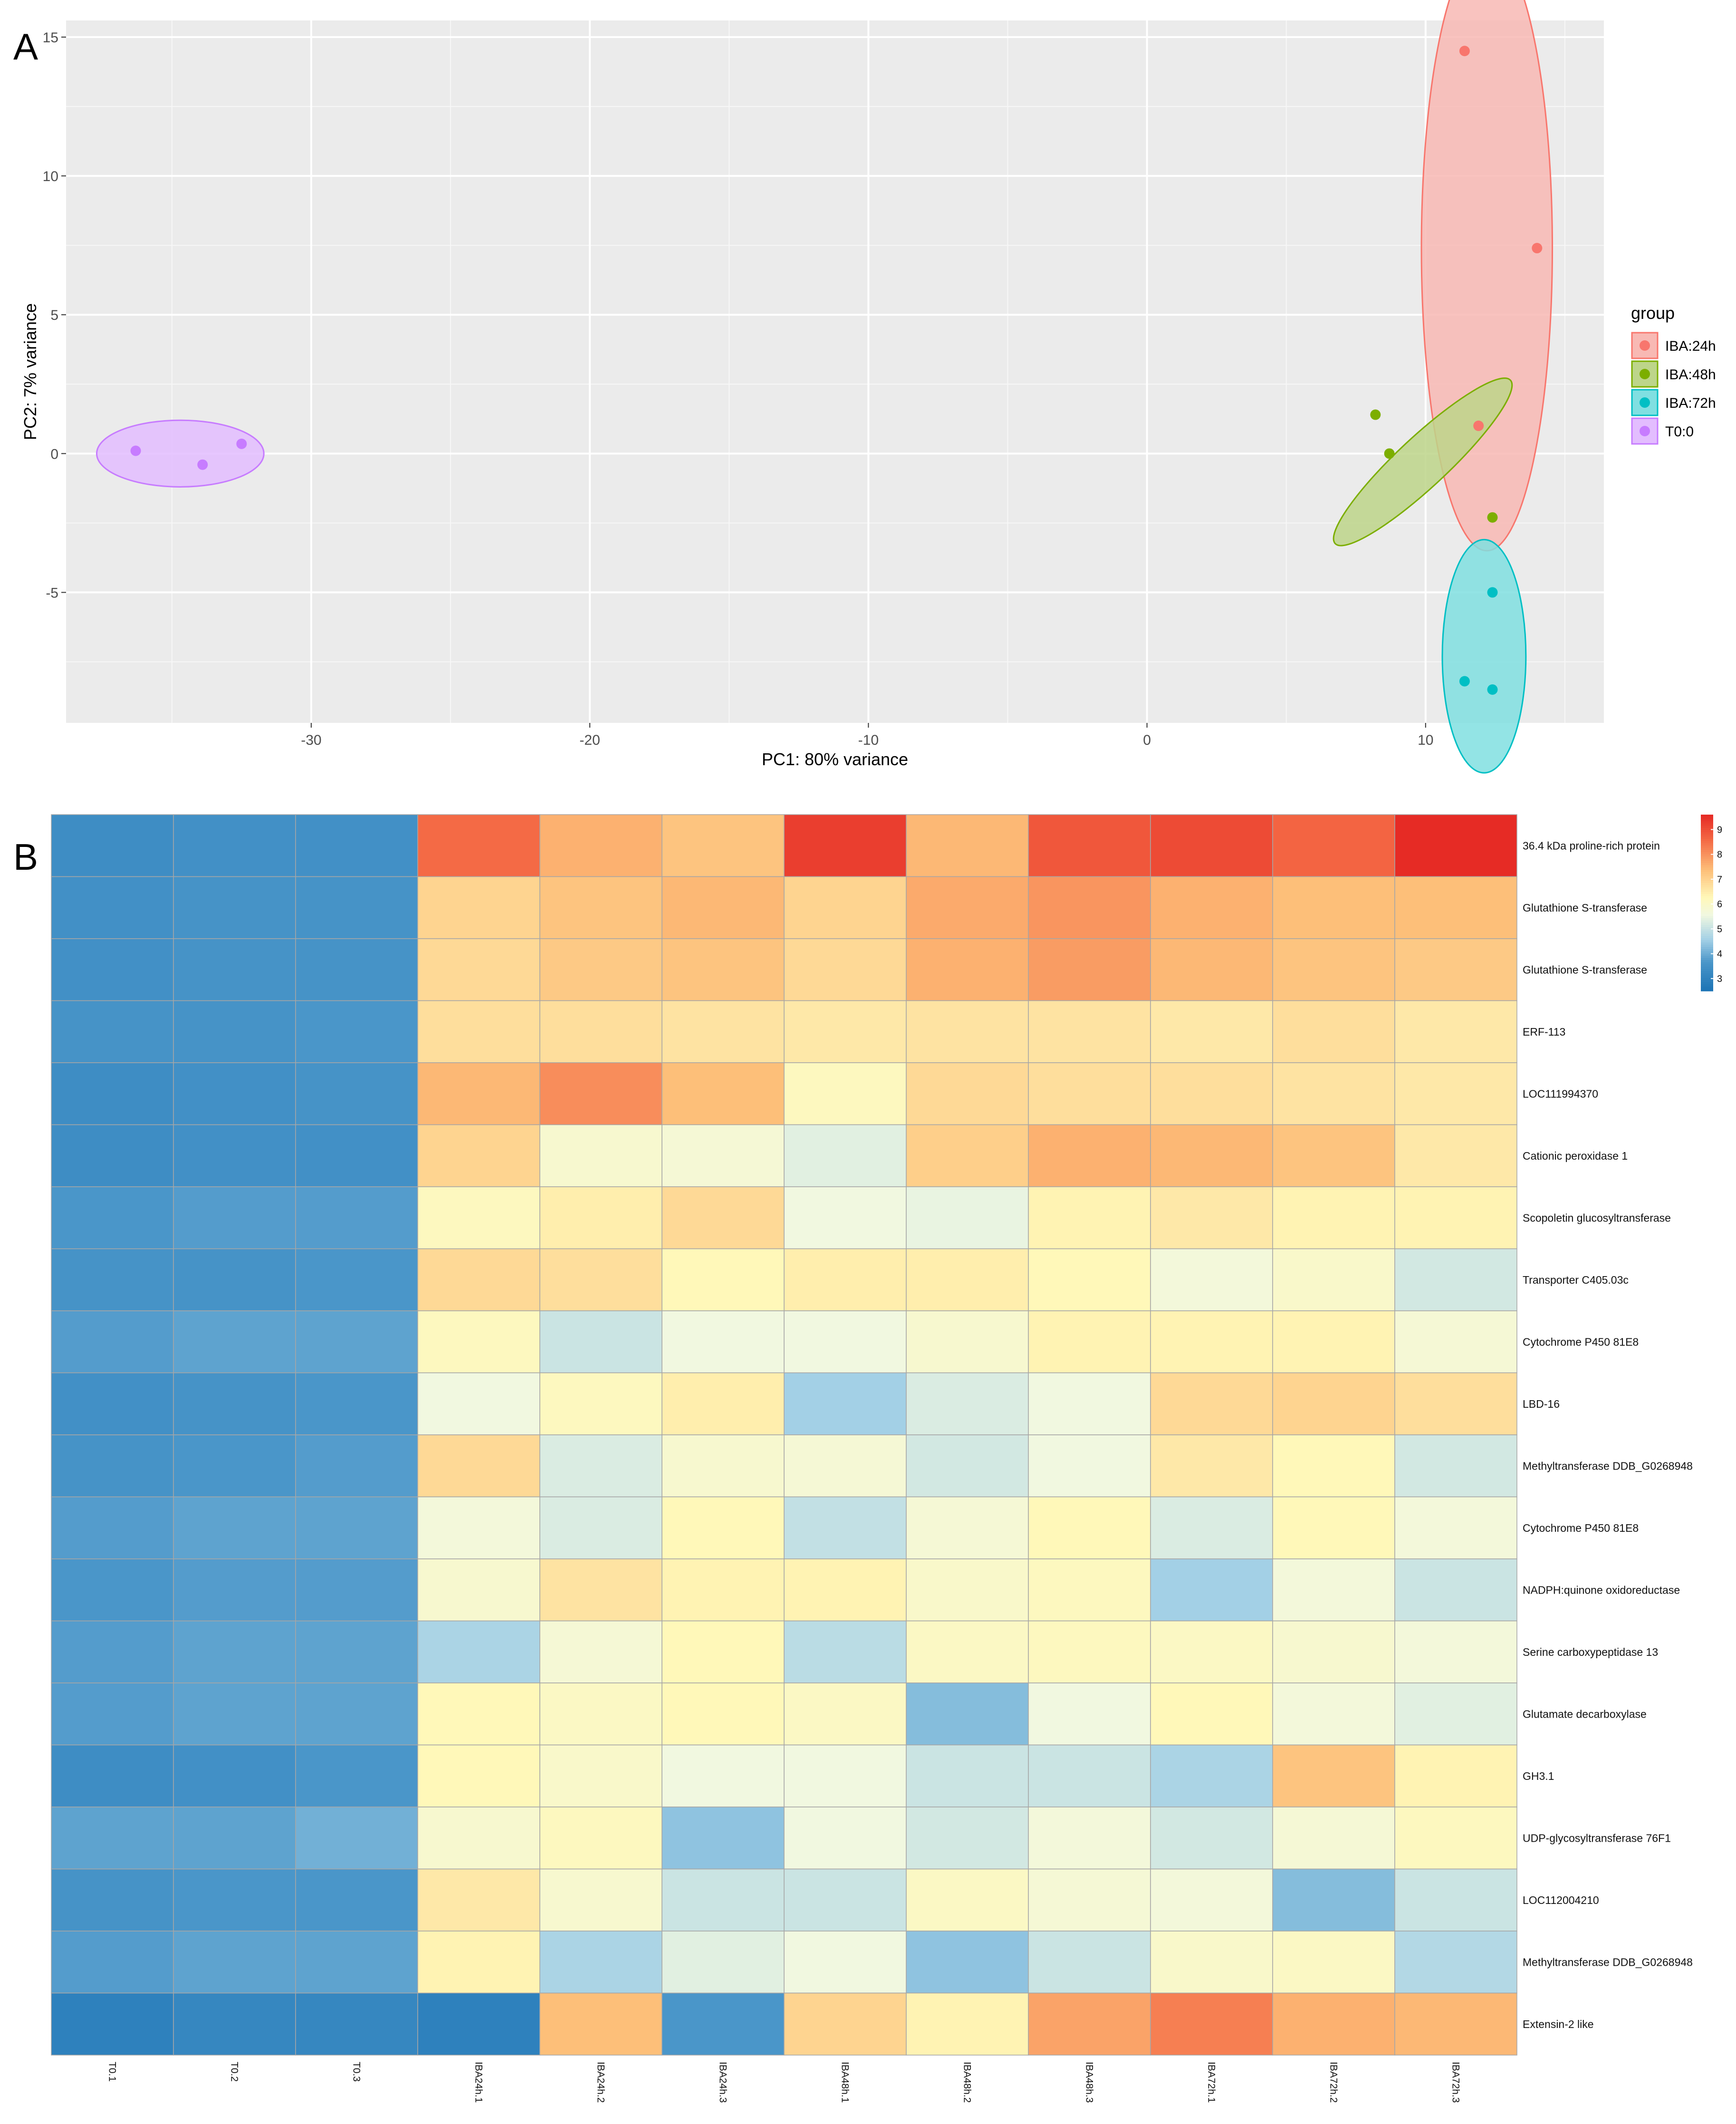 The height and width of the screenshot is (2124, 1736). I want to click on heatmap-column-label: T0.1, so click(112, 2072).